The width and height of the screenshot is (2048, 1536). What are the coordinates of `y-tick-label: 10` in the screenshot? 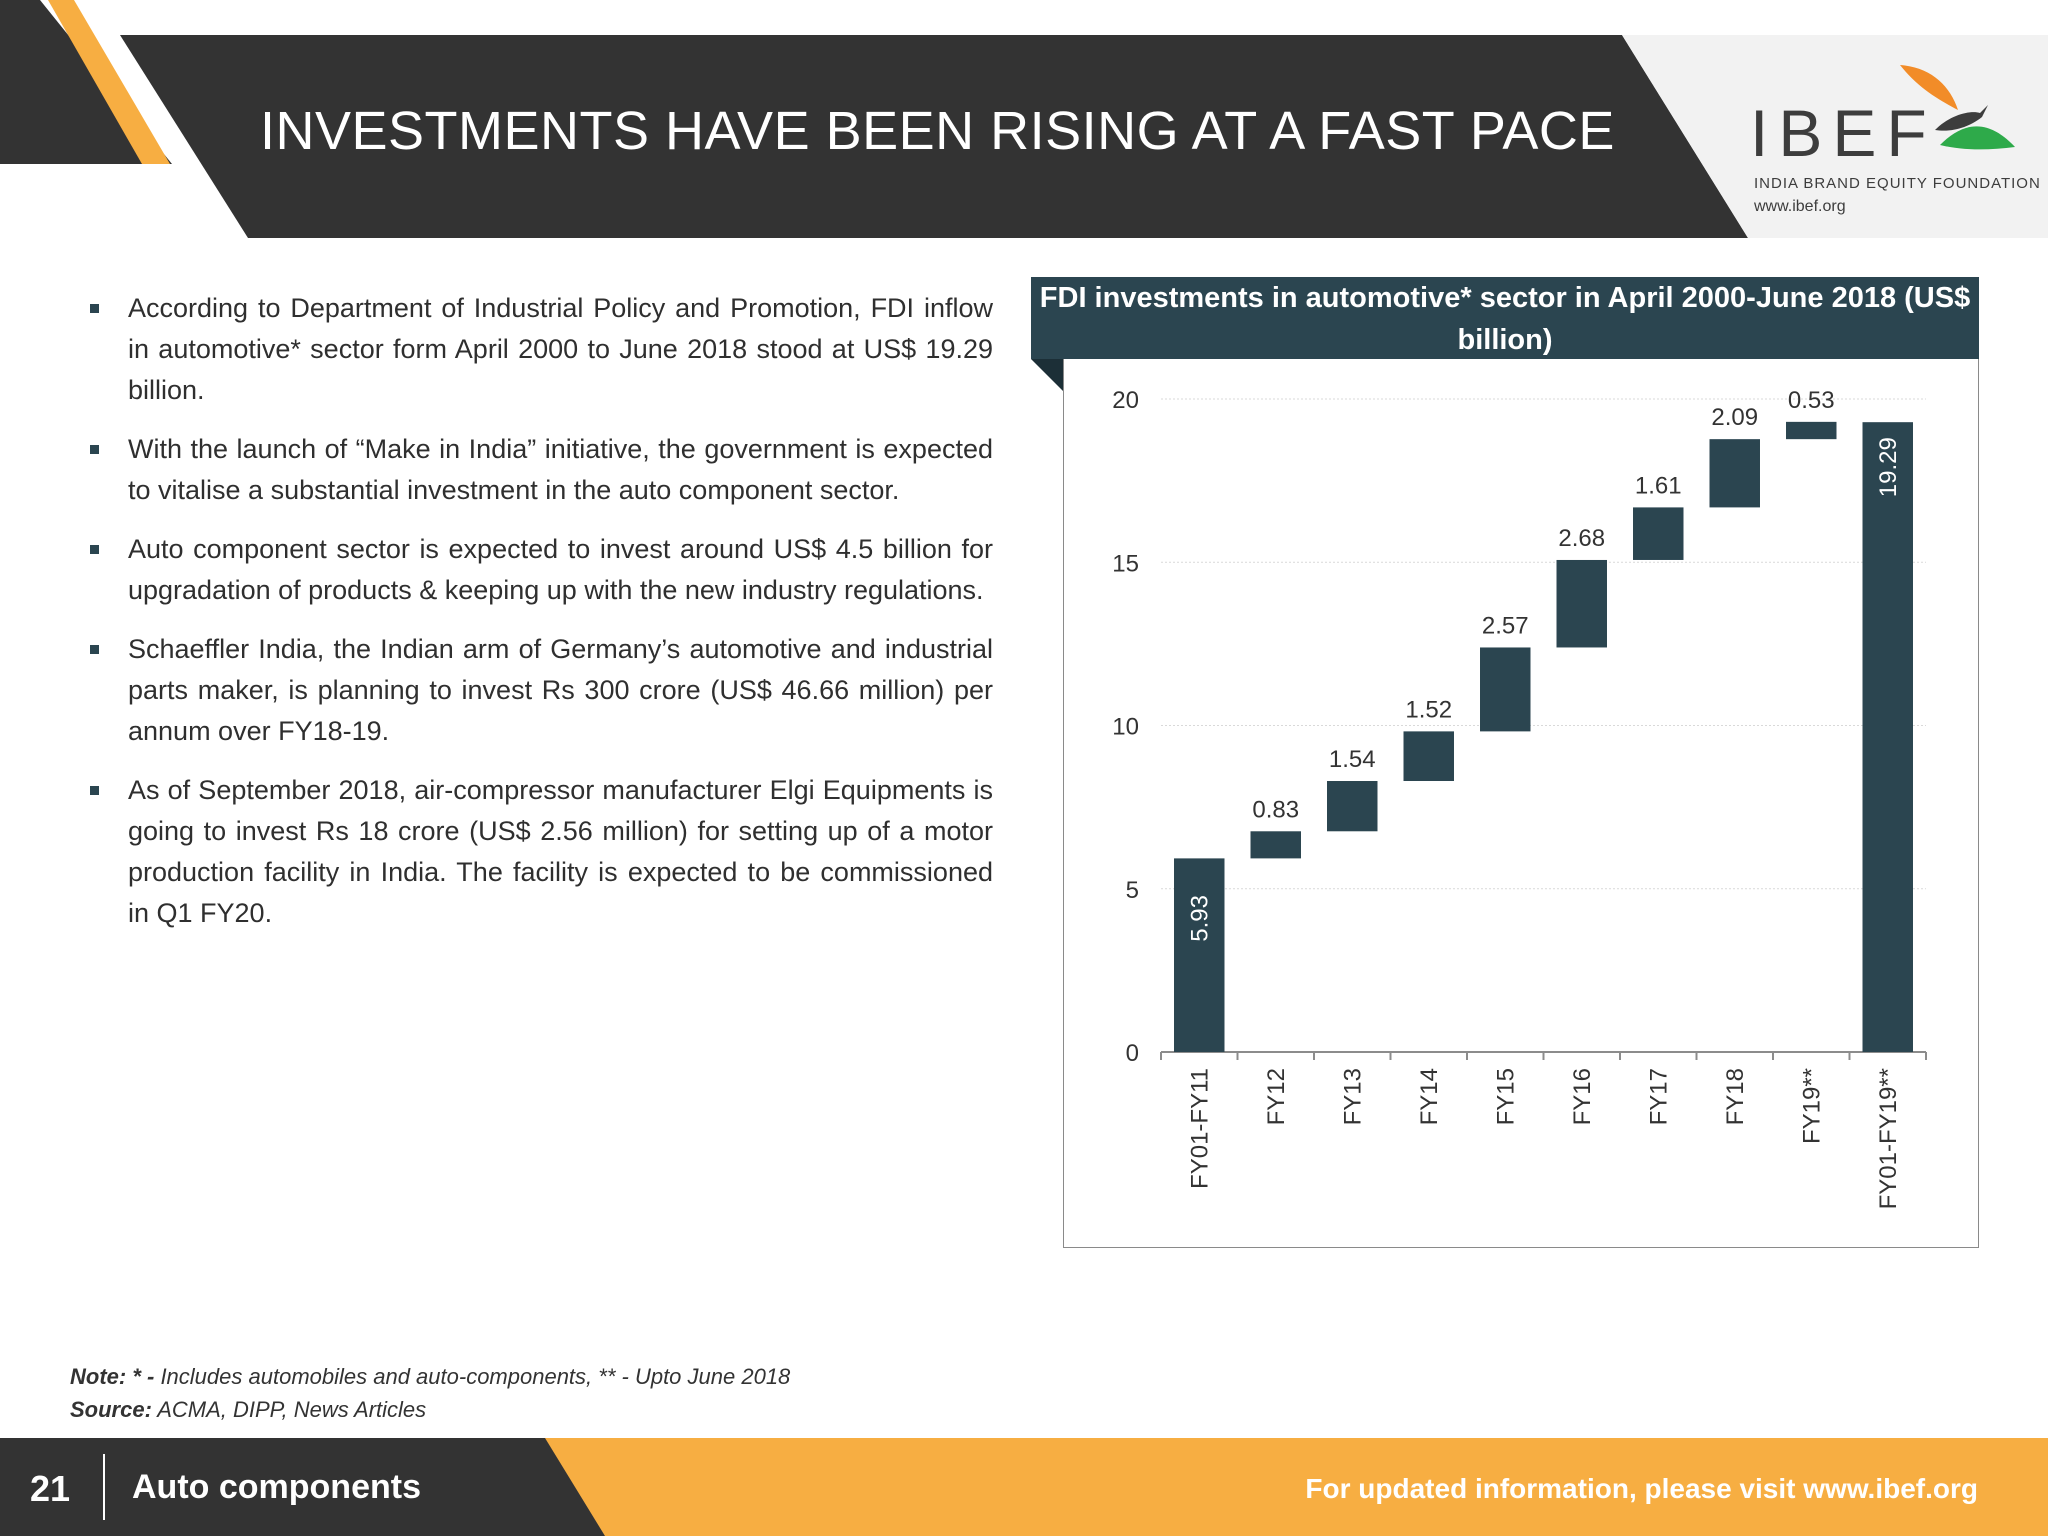 It's located at (1125, 727).